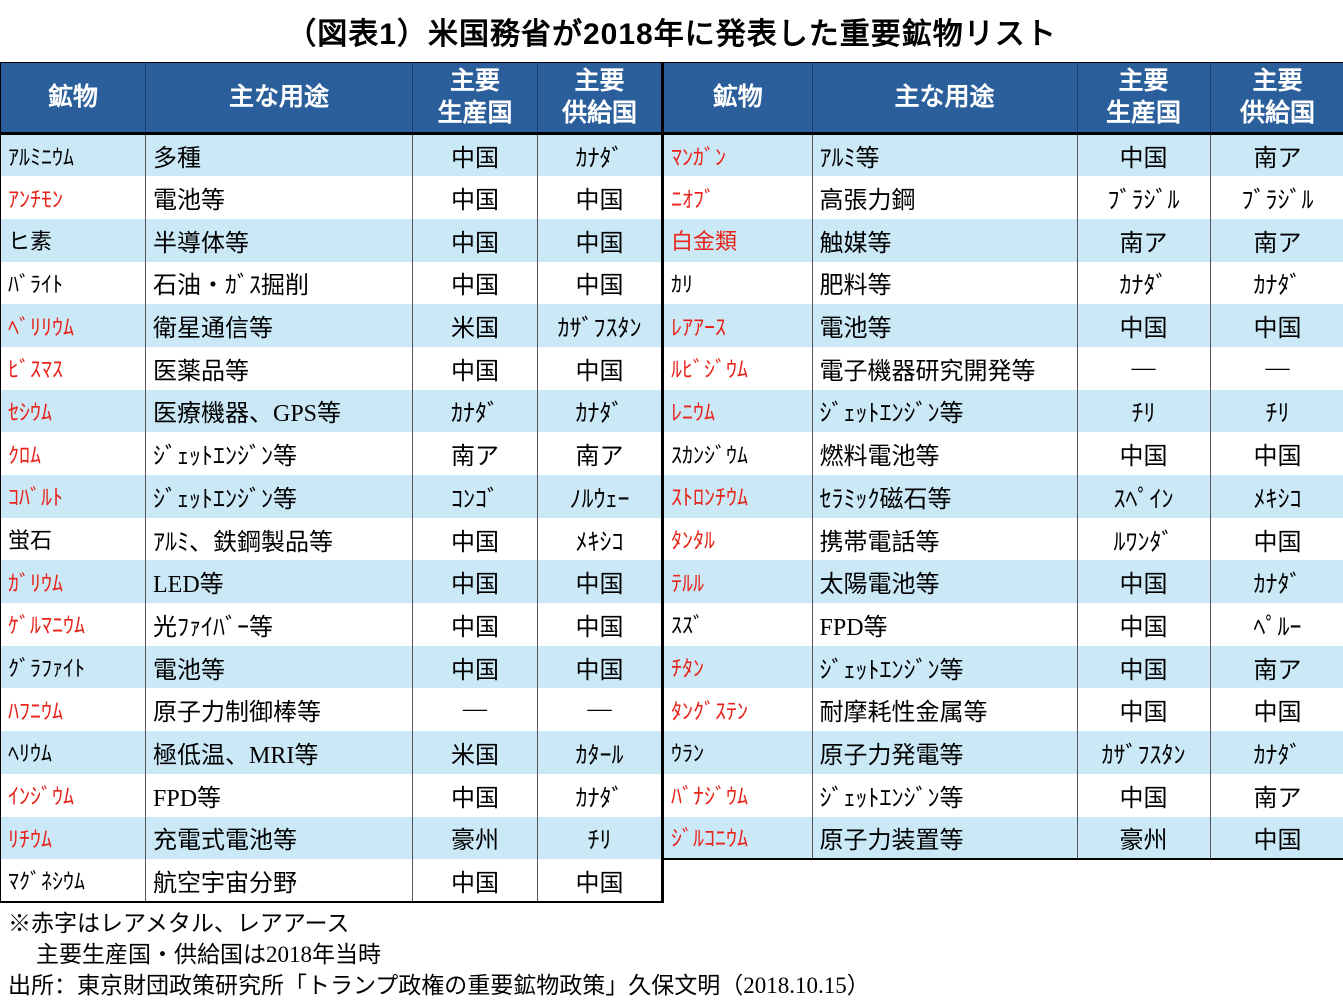 The image size is (1343, 1000). I want to click on table-row: ﾀﾝｸﾞｽﾃﾝ 耐摩耗性金属等 中国 中国, so click(1003, 710).